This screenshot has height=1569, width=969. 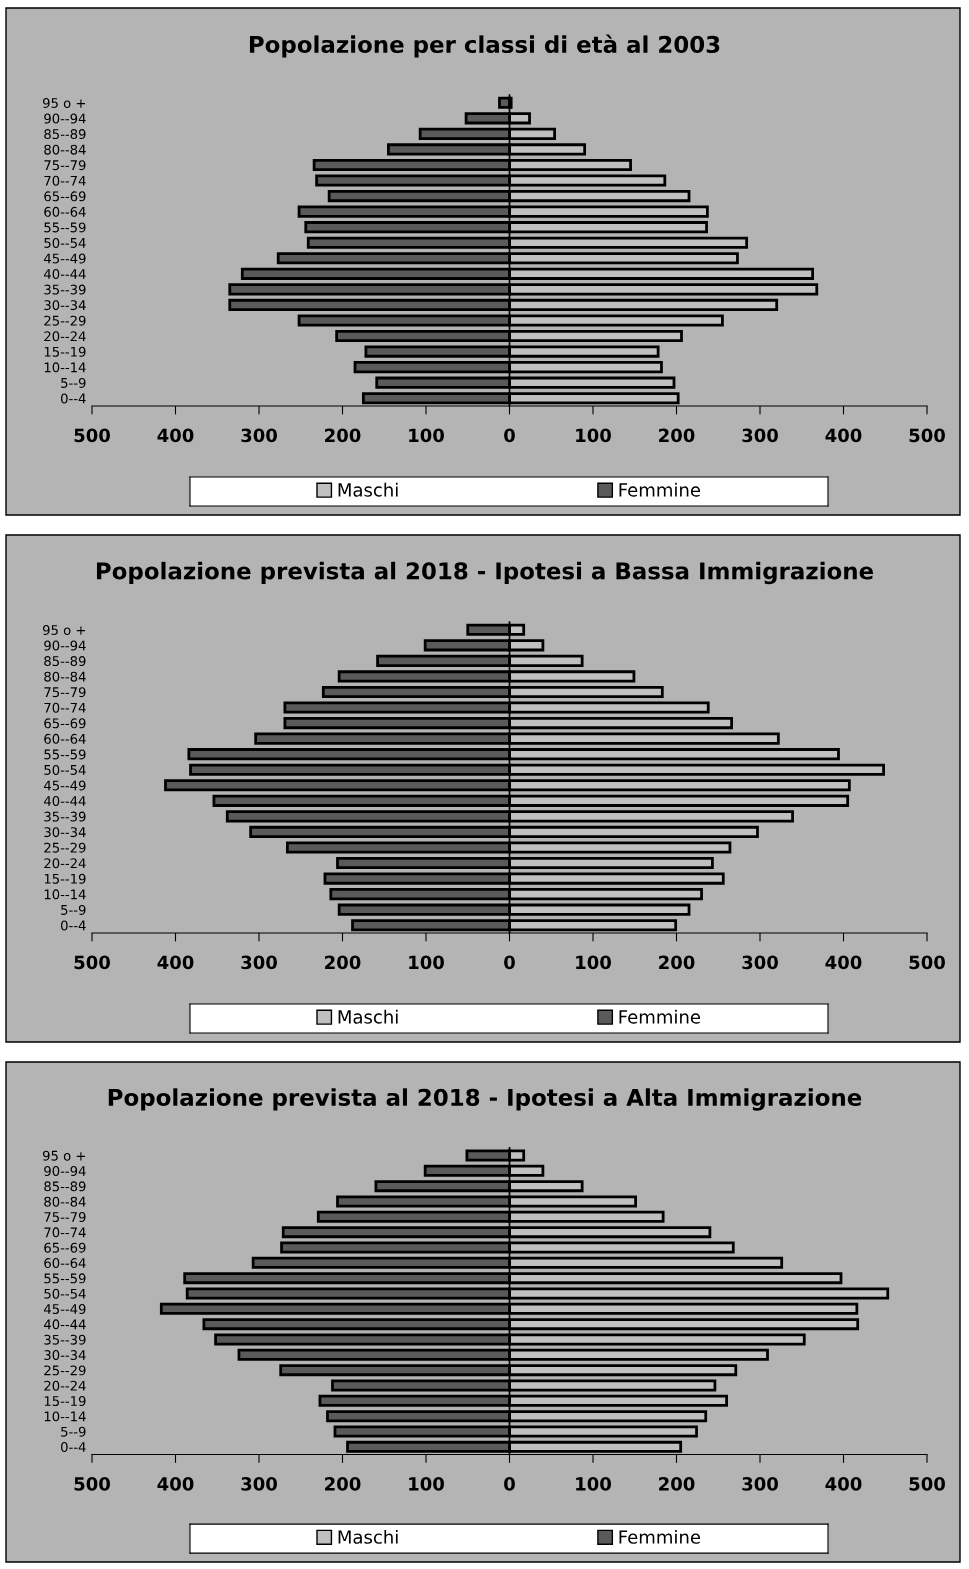 What do you see at coordinates (485, 1099) in the screenshot?
I see `chart-title: Popolazione prevista al 2018 - Ipotesi a Alta Immigrazione` at bounding box center [485, 1099].